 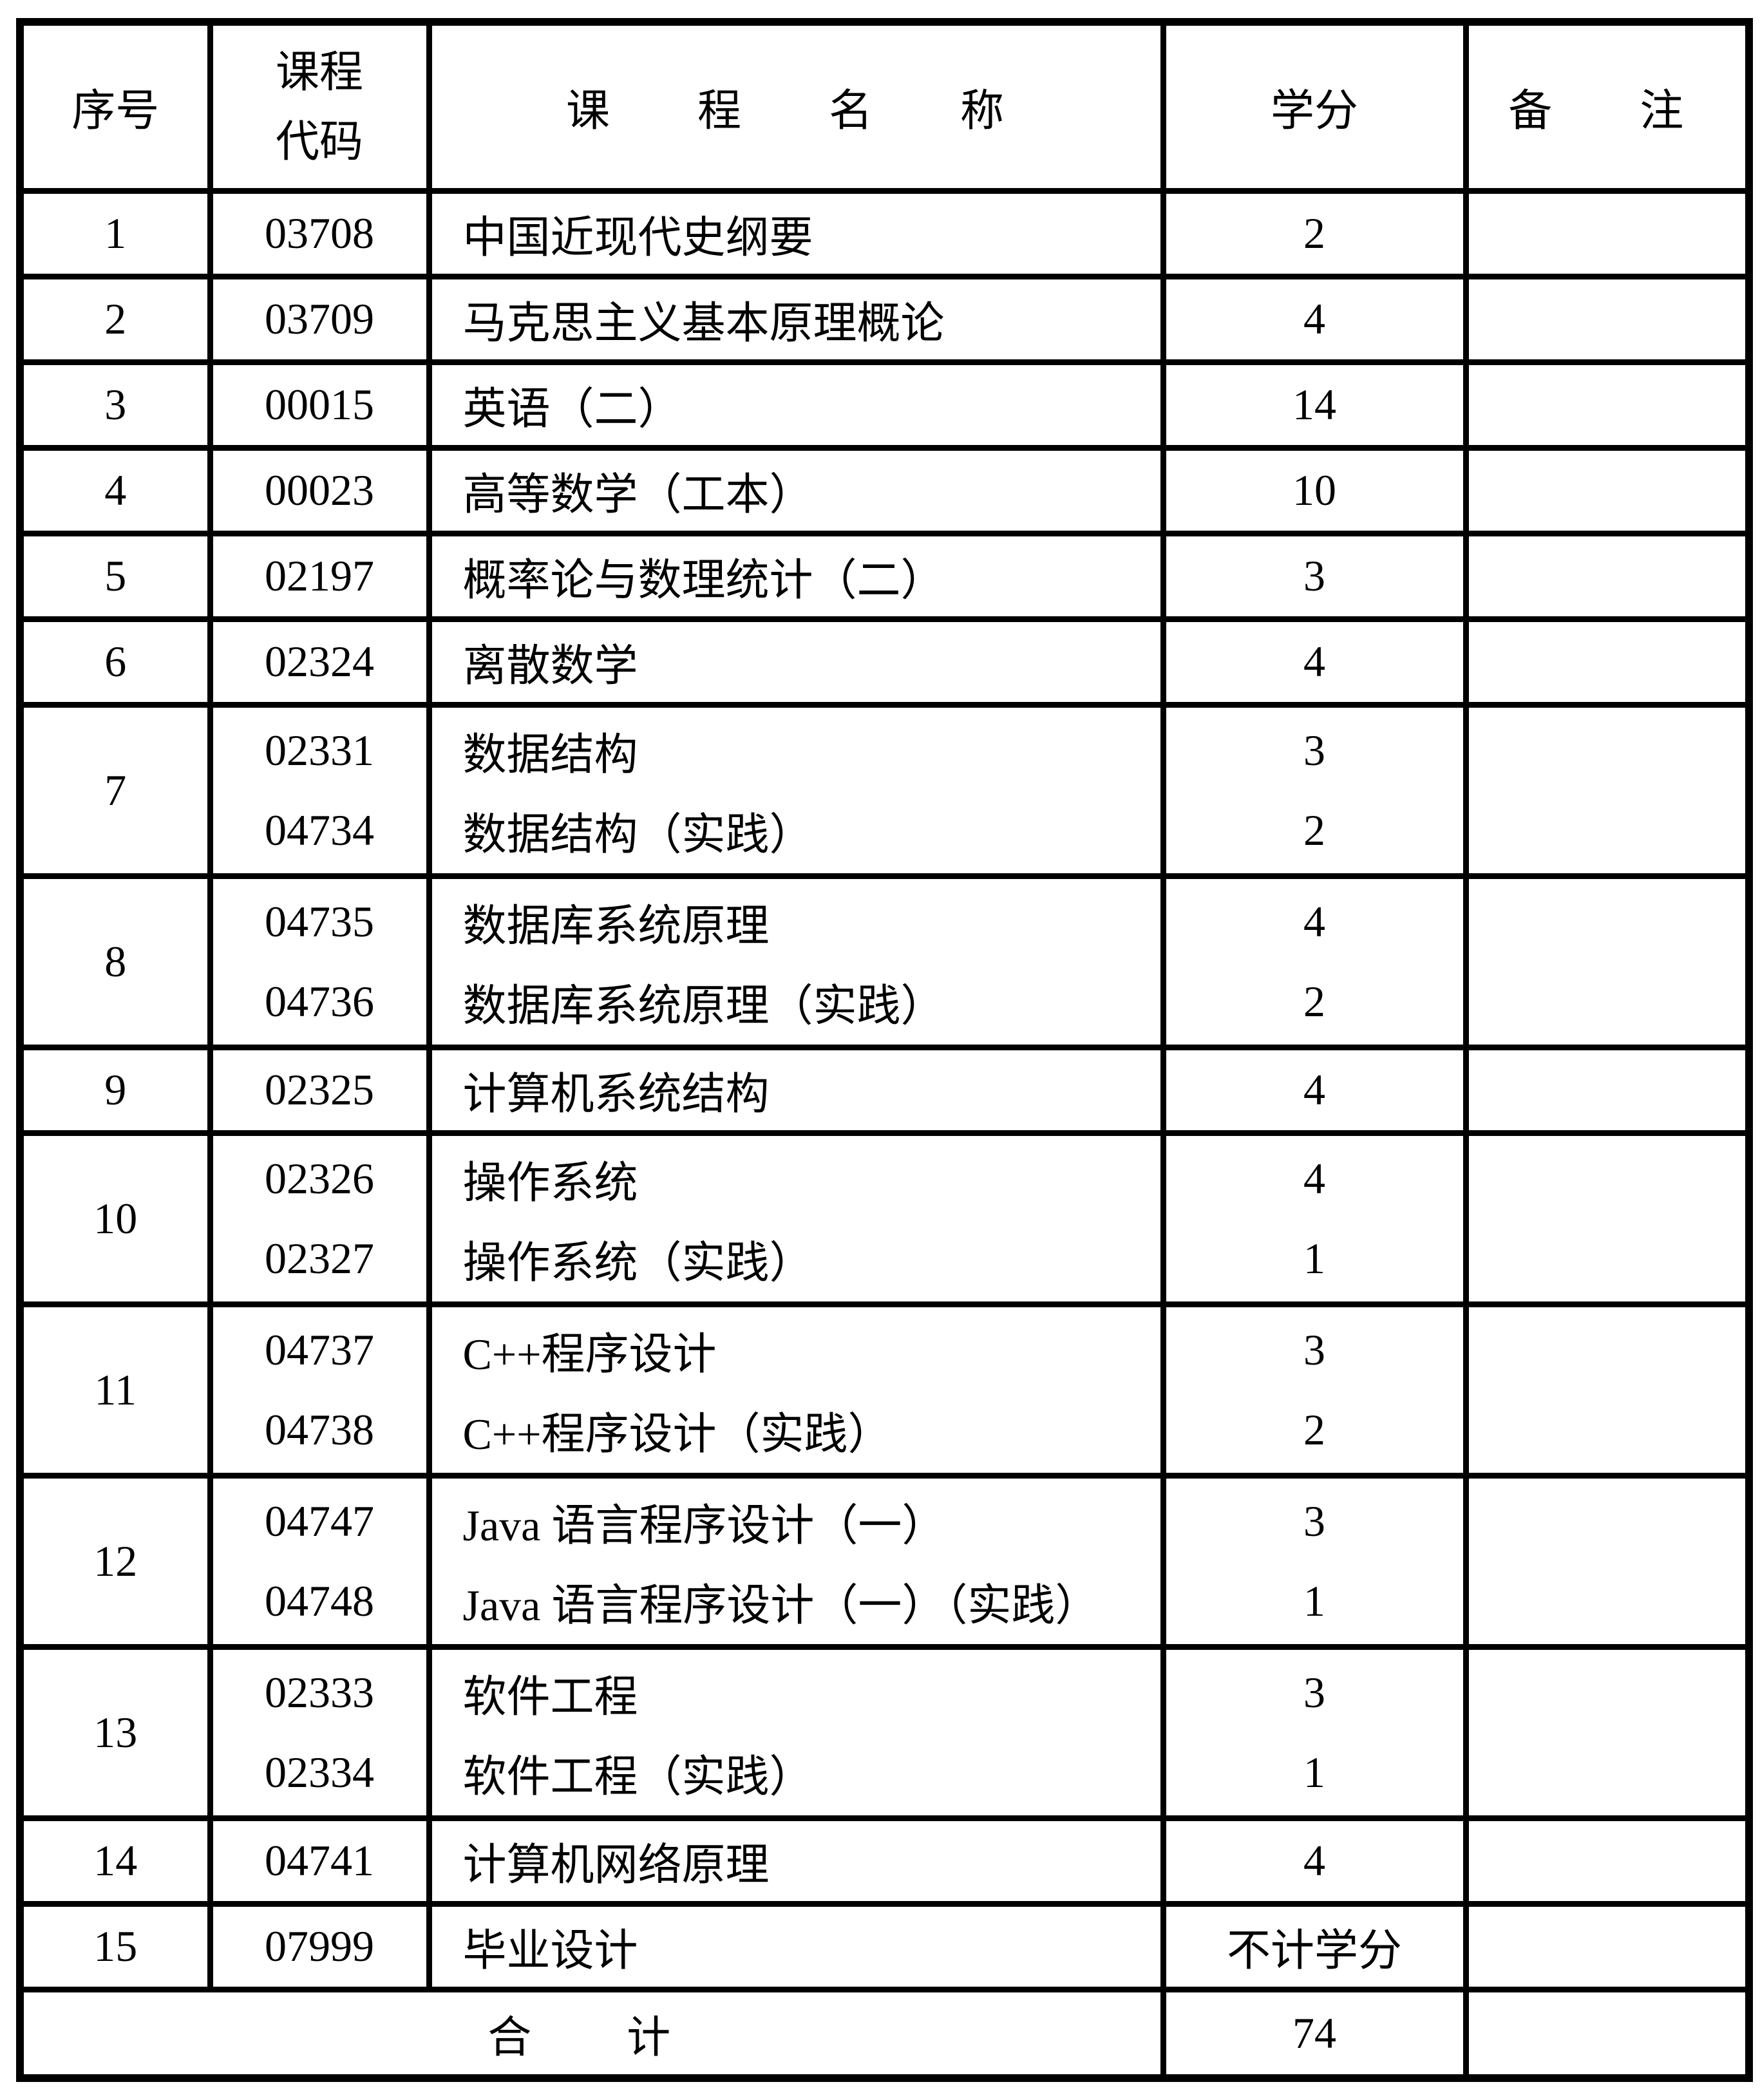 I want to click on course-code: 04735, so click(x=319, y=921).